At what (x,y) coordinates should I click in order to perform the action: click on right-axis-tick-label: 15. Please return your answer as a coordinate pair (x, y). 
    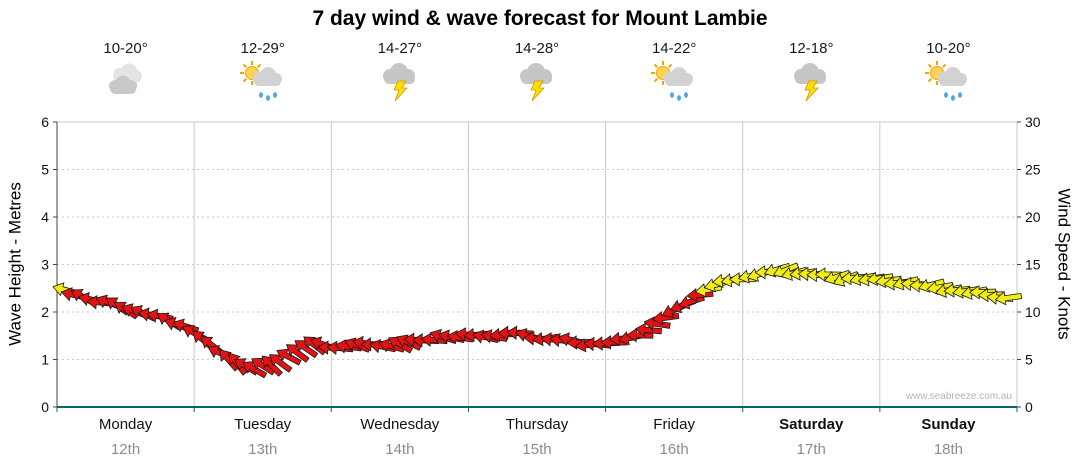
    Looking at the image, I should click on (1033, 265).